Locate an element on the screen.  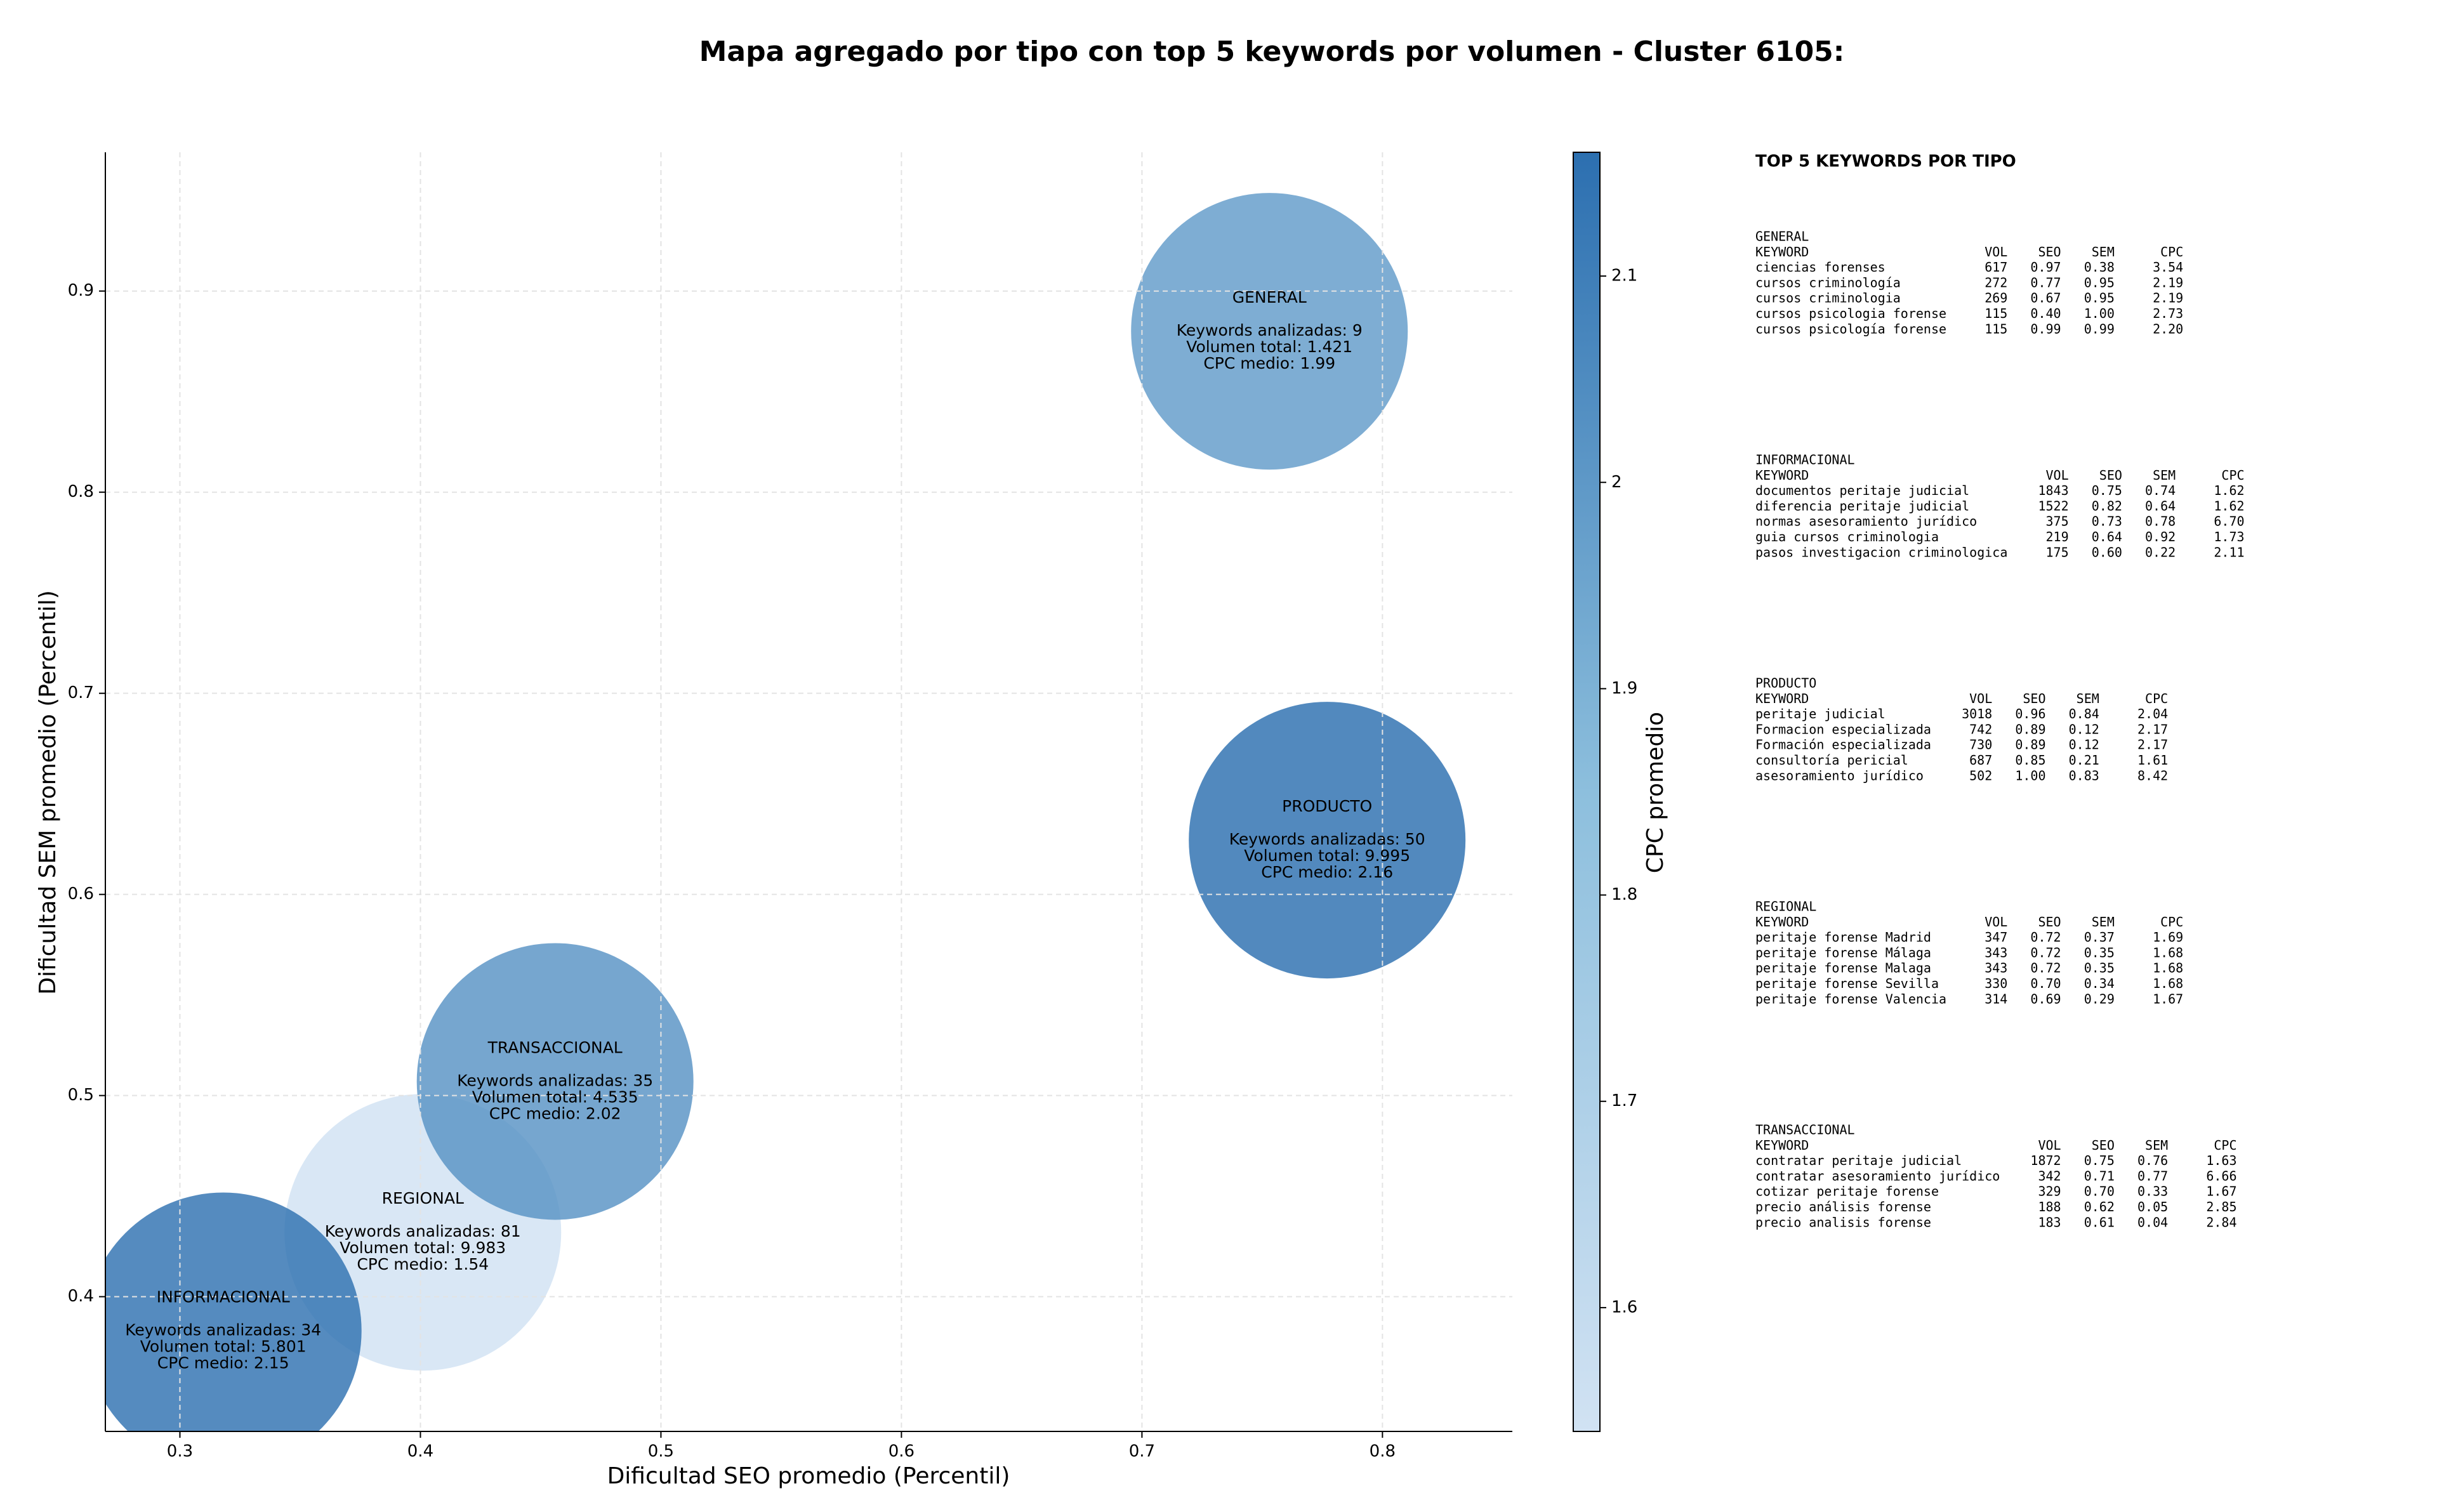
table-cell: 0.22 is located at coordinates (2160, 552).